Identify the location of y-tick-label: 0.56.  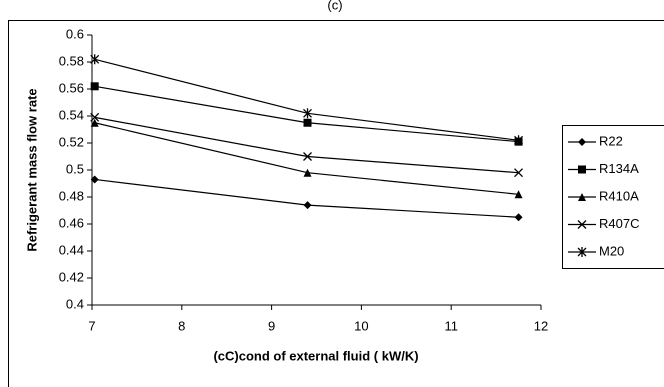
(71, 87).